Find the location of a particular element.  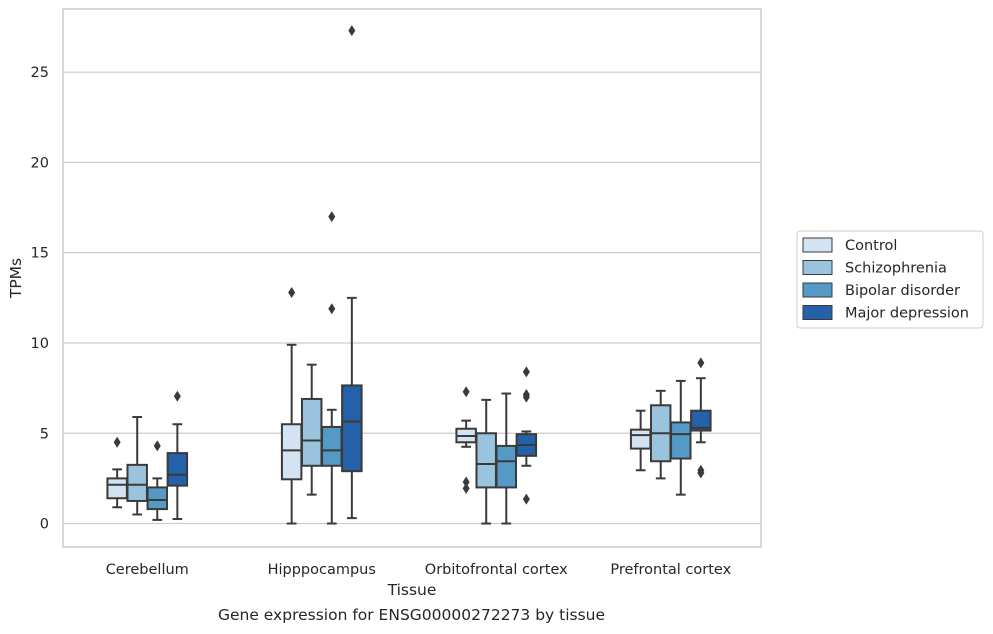

x-tick-label: Prefrontal cortex is located at coordinates (670, 570).